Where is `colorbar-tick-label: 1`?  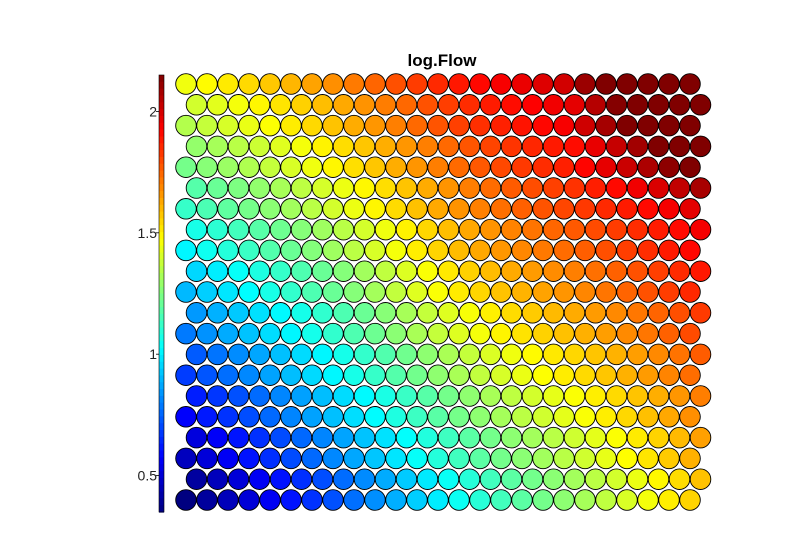
colorbar-tick-label: 1 is located at coordinates (153, 354).